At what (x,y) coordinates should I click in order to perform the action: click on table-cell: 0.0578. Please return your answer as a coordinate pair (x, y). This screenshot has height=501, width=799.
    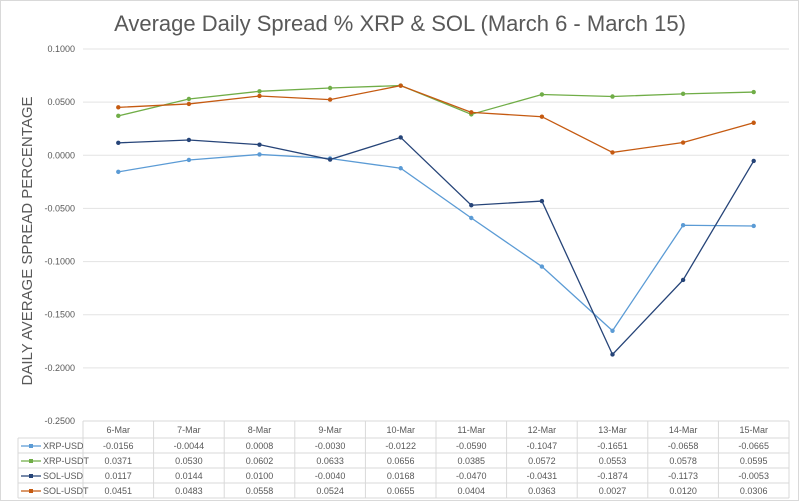
    Looking at the image, I should click on (683, 461).